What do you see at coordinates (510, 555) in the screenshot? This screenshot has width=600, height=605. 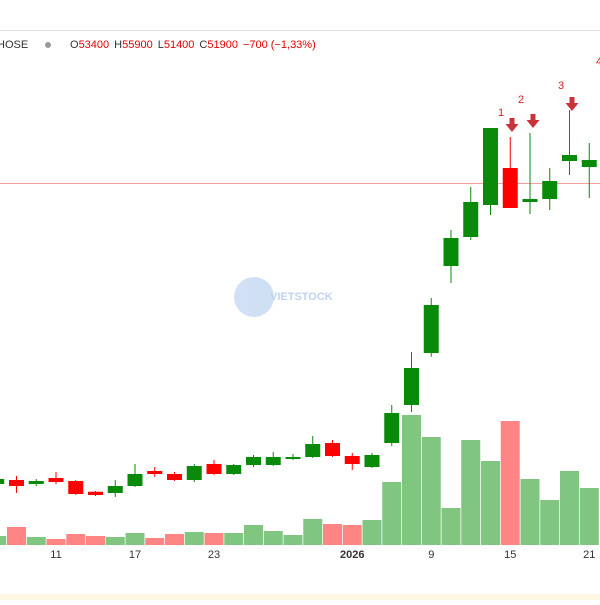 I see `x-tick-label: 15` at bounding box center [510, 555].